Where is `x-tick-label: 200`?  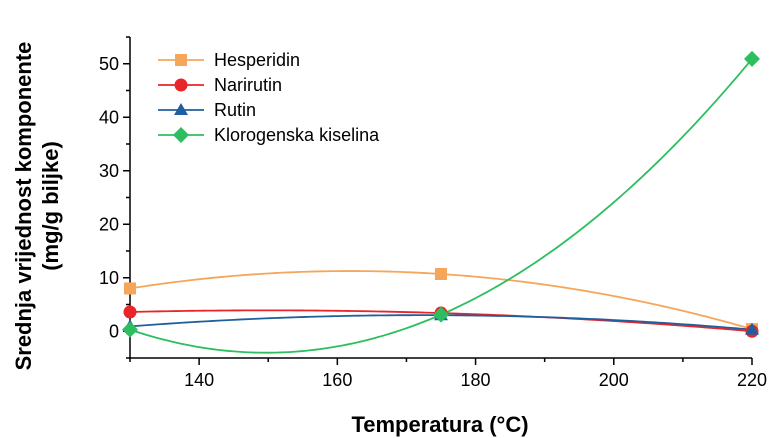
x-tick-label: 200 is located at coordinates (614, 380).